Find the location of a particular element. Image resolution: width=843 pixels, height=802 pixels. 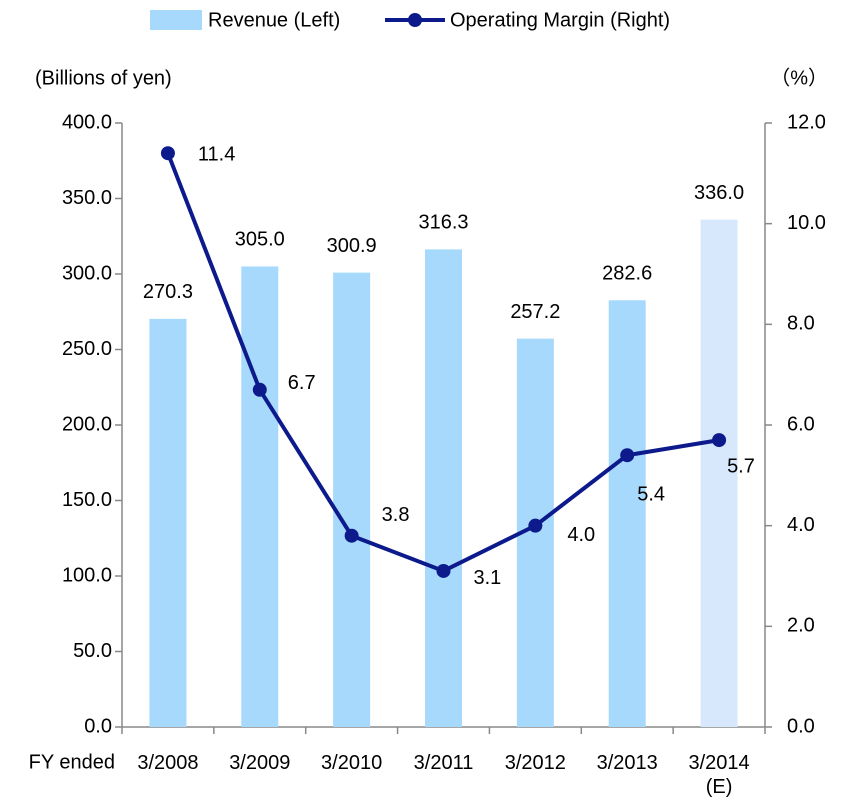

y-tick-label: 250.0 is located at coordinates (87, 349).